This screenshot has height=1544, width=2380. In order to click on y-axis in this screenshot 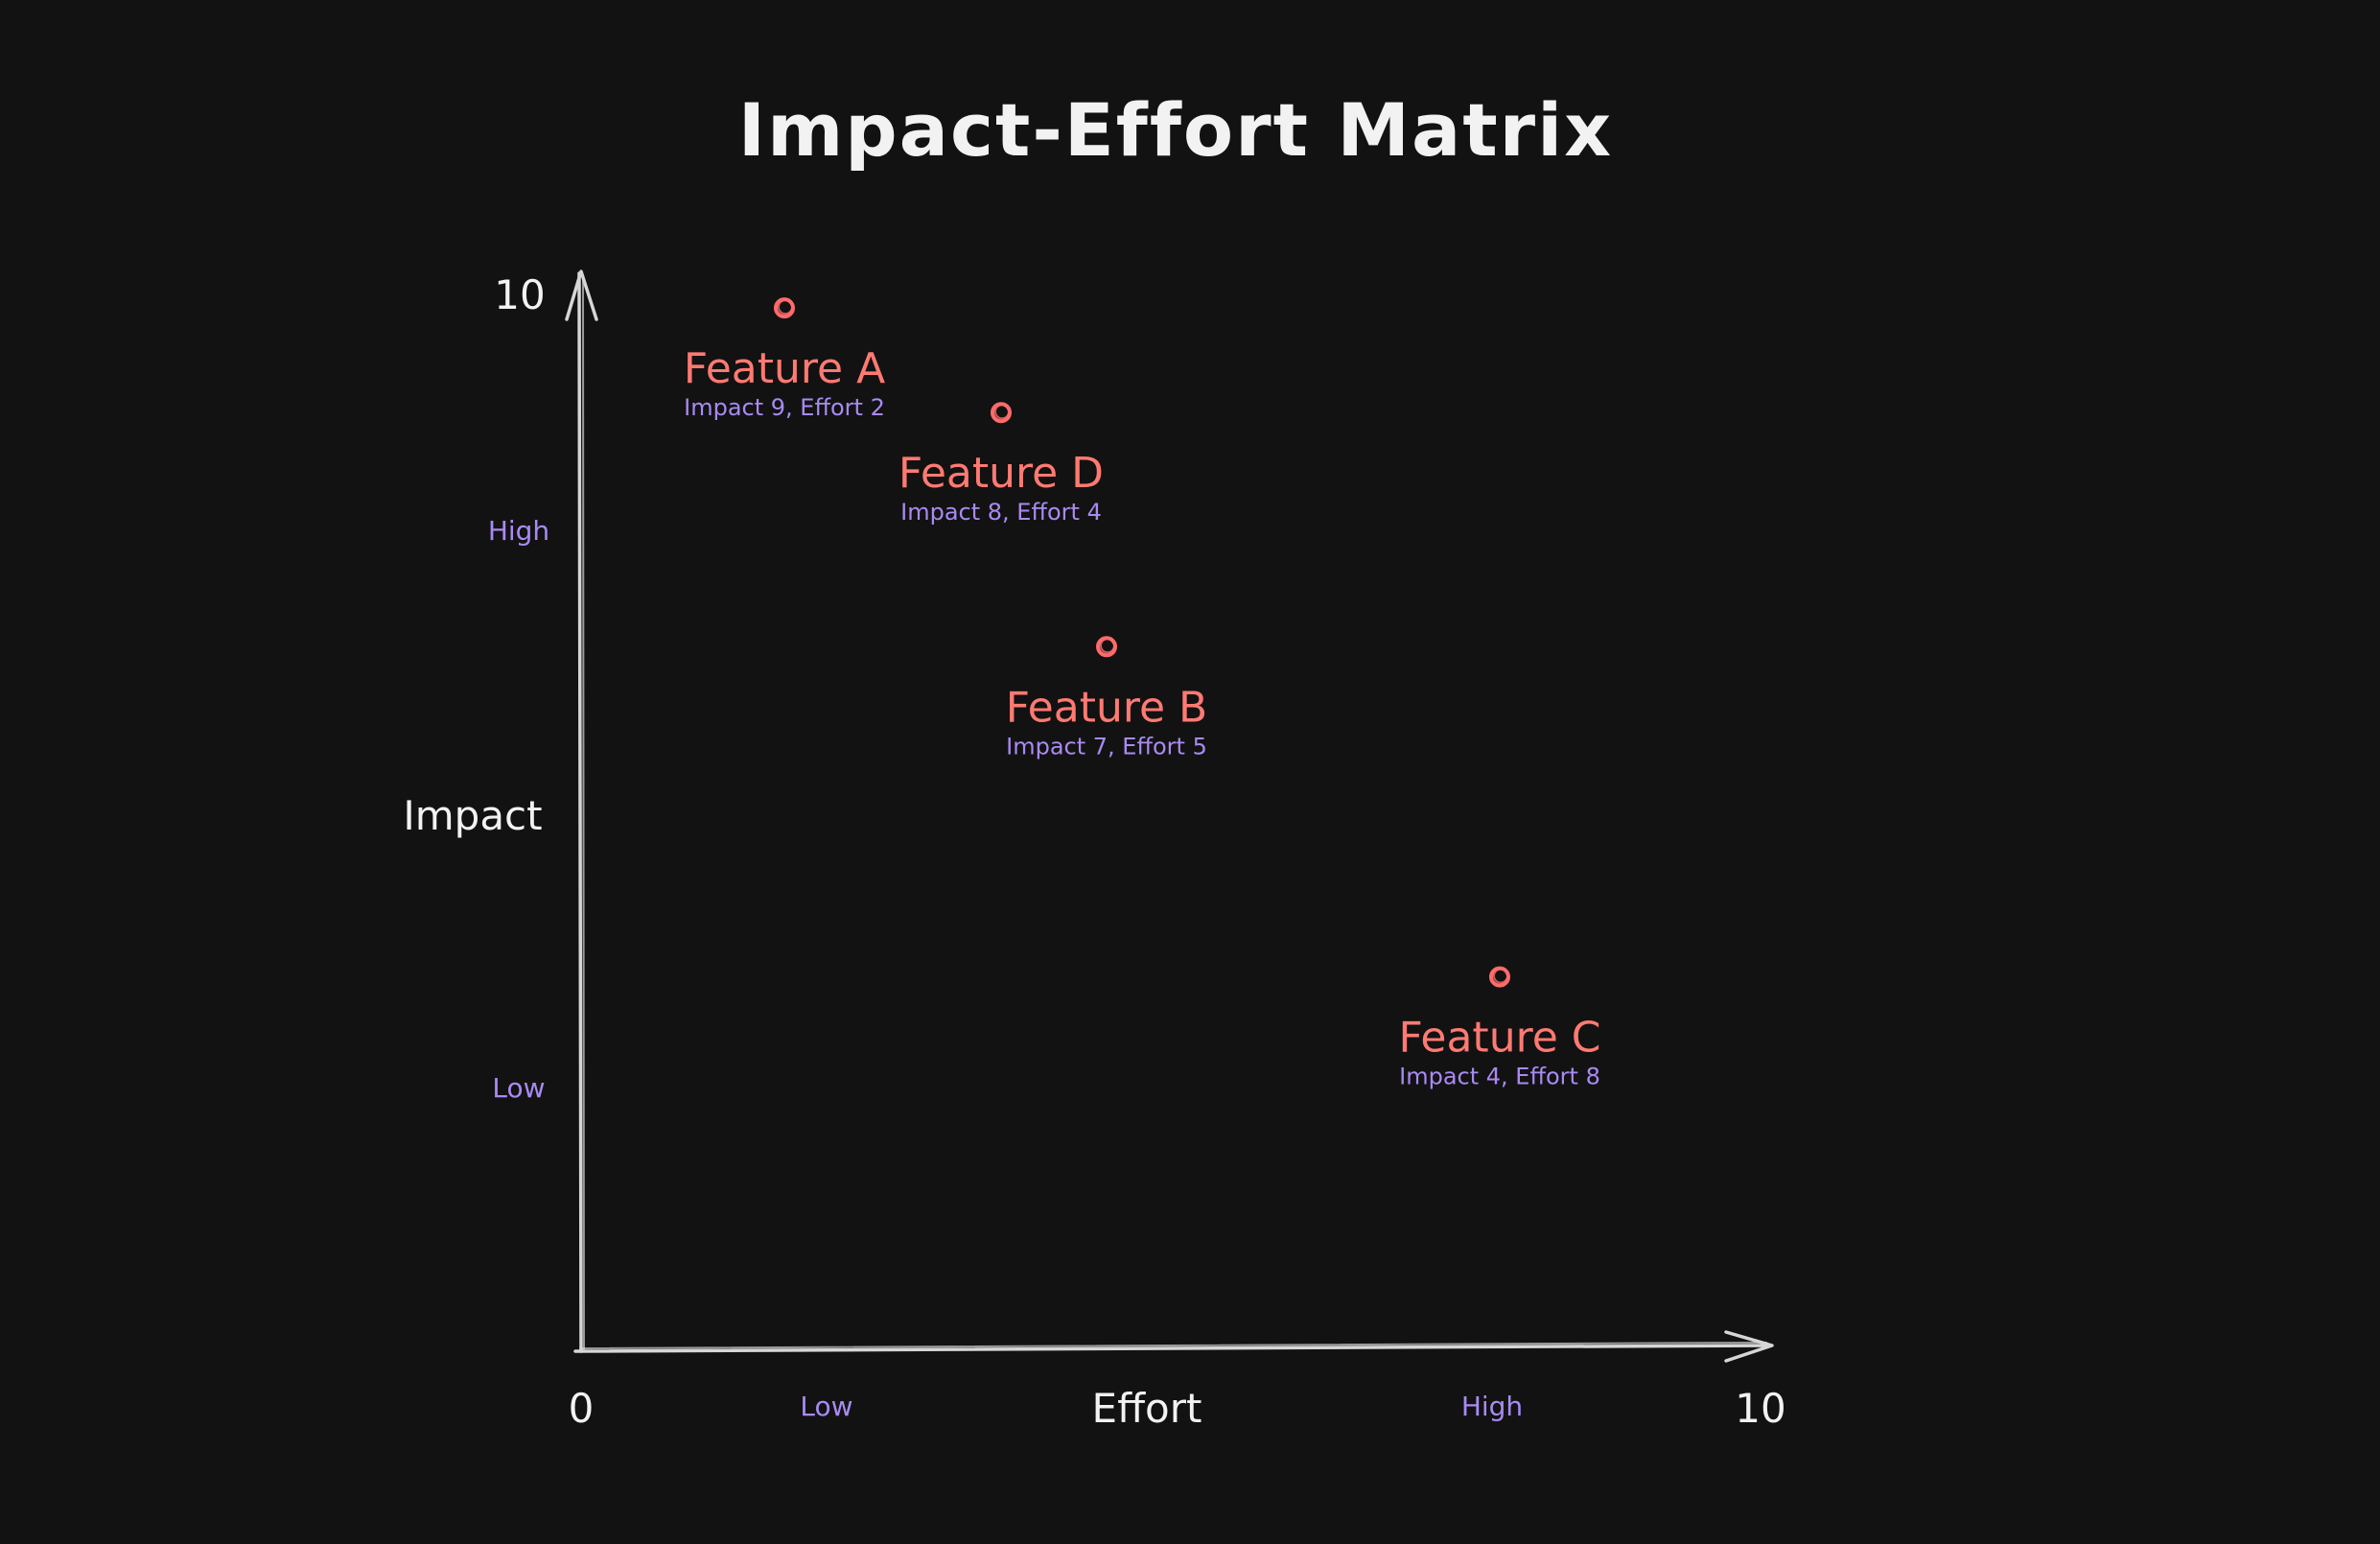, I will do `click(581, 811)`.